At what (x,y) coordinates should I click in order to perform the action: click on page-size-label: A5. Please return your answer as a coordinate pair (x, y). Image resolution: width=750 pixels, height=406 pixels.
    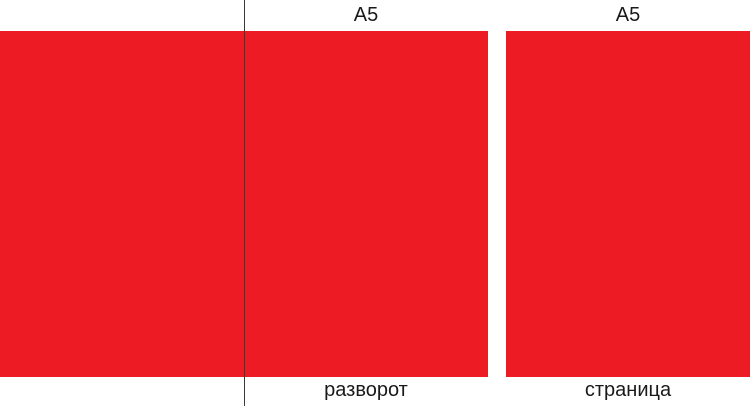
    Looking at the image, I should click on (628, 15).